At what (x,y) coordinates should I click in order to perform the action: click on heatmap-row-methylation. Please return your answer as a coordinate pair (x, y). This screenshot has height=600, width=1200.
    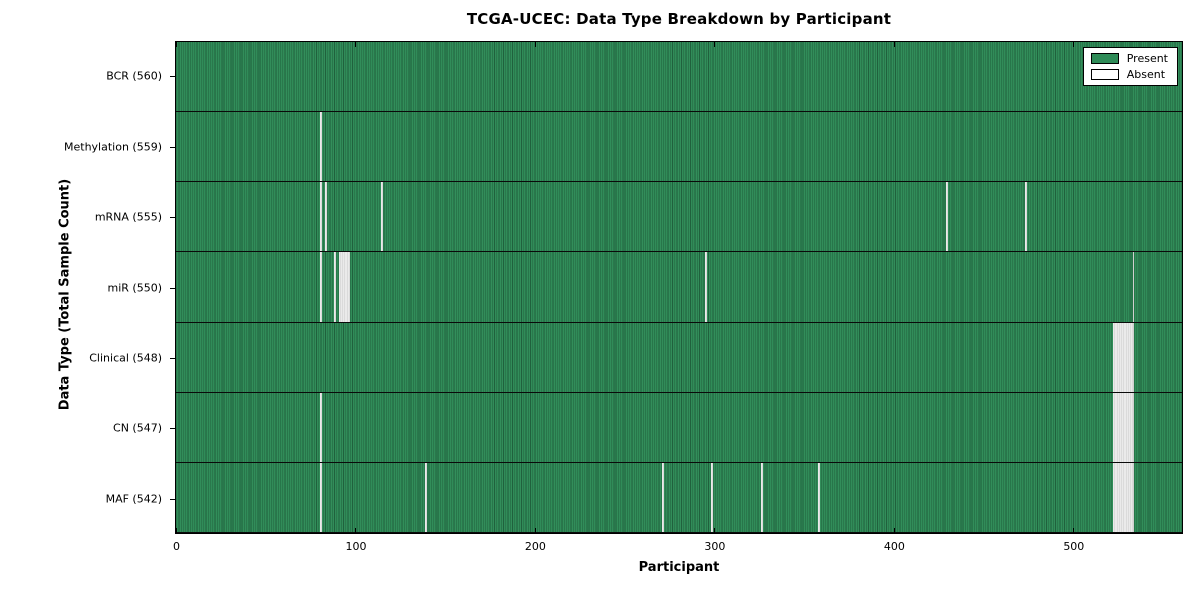
    Looking at the image, I should click on (679, 147).